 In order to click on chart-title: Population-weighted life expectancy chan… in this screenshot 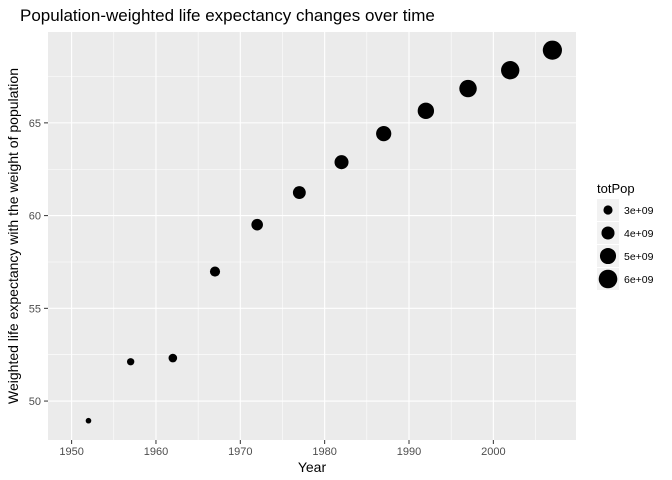, I will do `click(227, 15)`.